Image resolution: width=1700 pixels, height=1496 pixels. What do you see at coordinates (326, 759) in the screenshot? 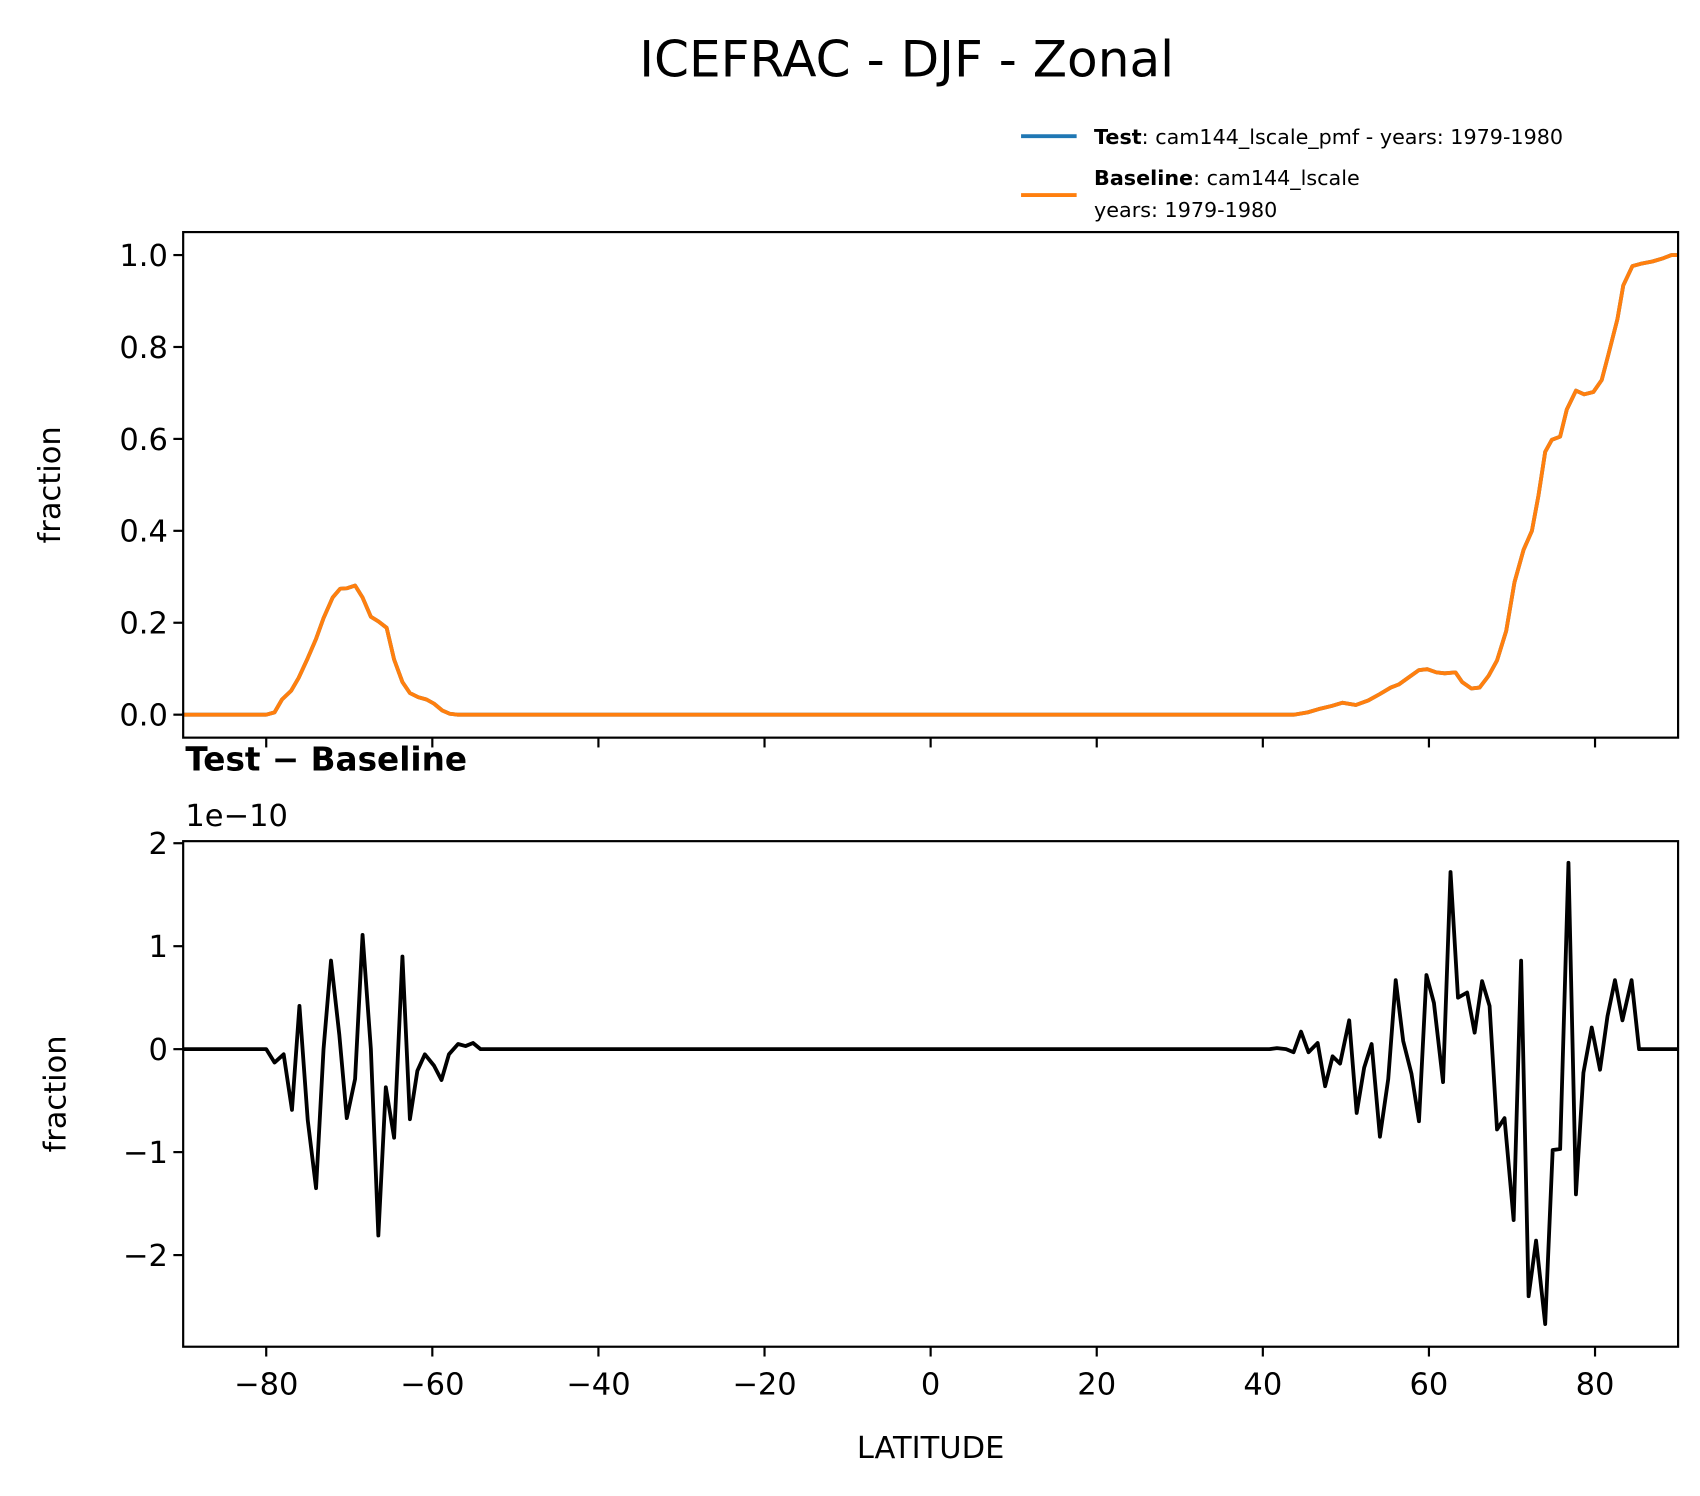
I see `panel-title: Test − Baseline` at bounding box center [326, 759].